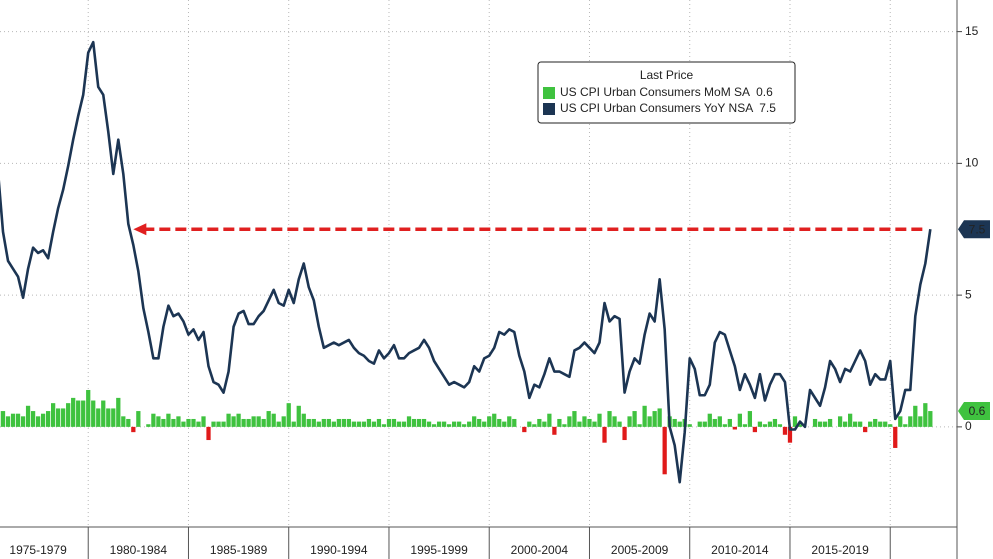  I want to click on x-period-label: 1995-1999, so click(439, 550).